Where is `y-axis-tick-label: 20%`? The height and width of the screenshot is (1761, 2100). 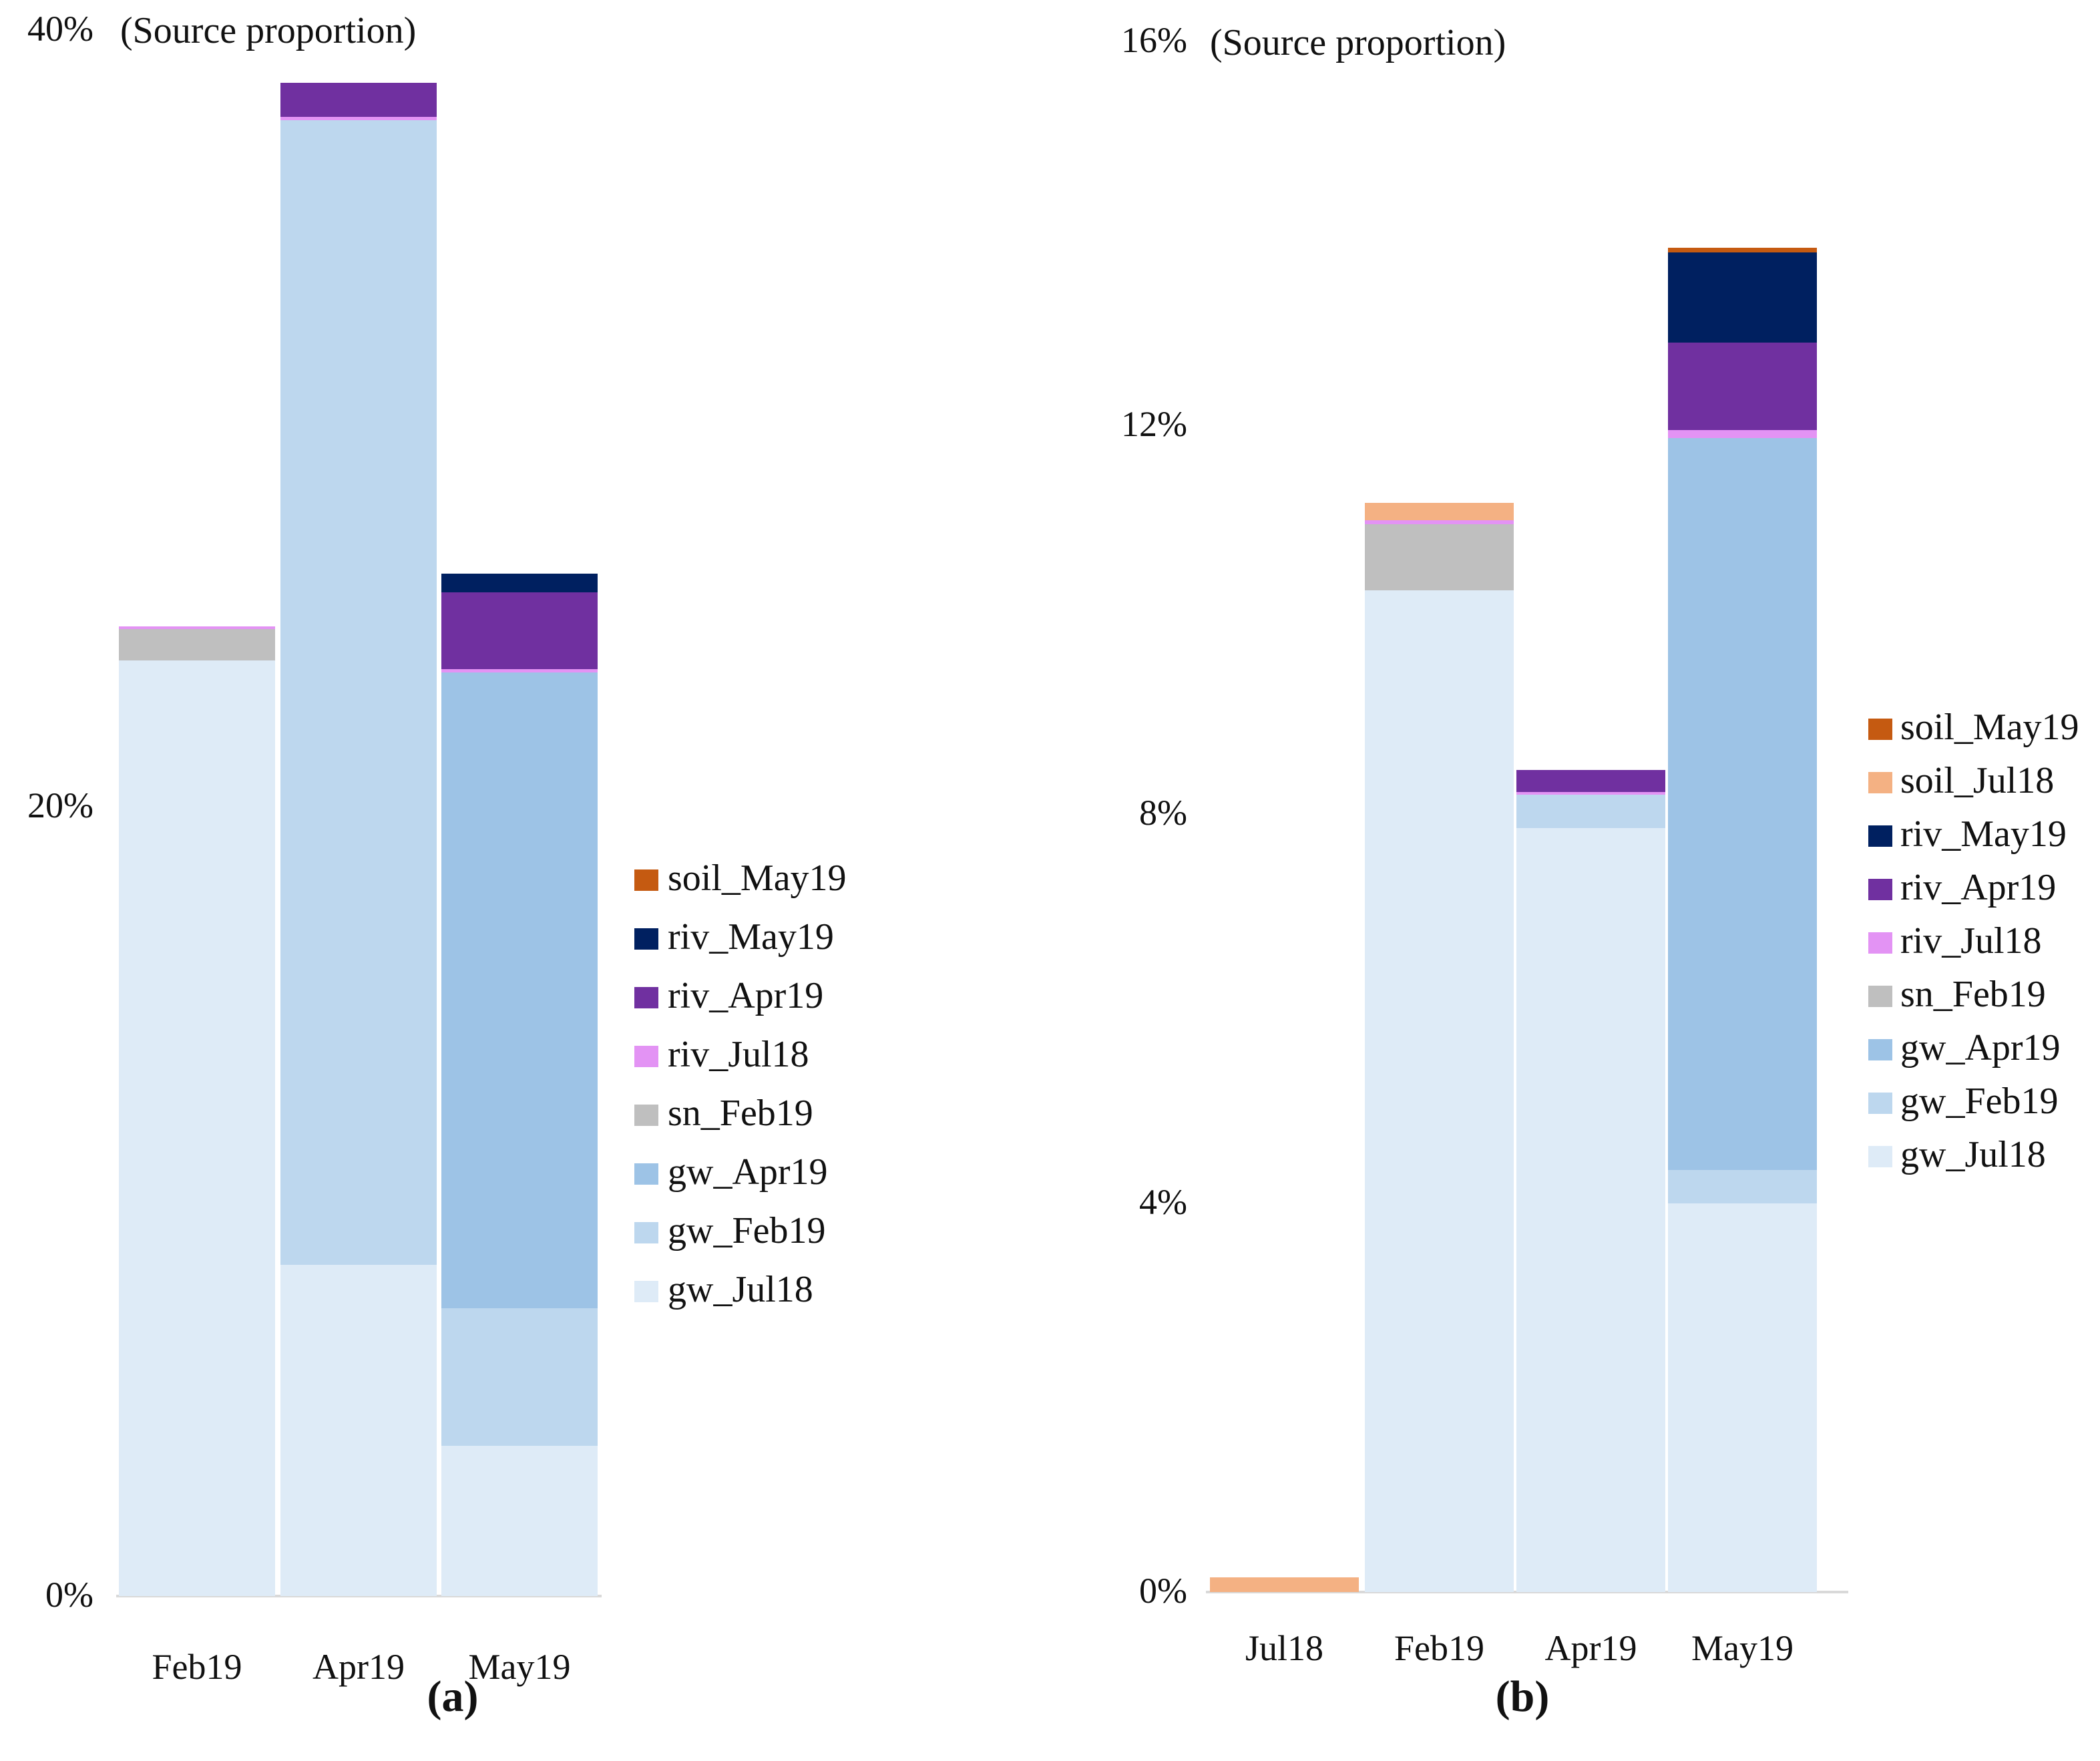
y-axis-tick-label: 20% is located at coordinates (60, 805).